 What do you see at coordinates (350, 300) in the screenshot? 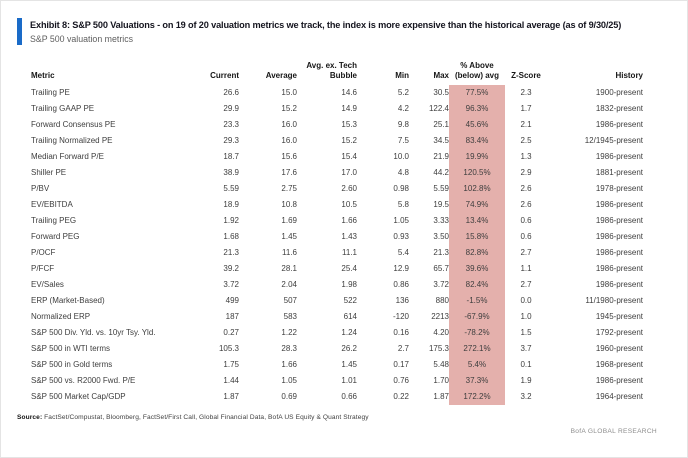
I see `cell-avg-ex-tech-bubble: 522` at bounding box center [350, 300].